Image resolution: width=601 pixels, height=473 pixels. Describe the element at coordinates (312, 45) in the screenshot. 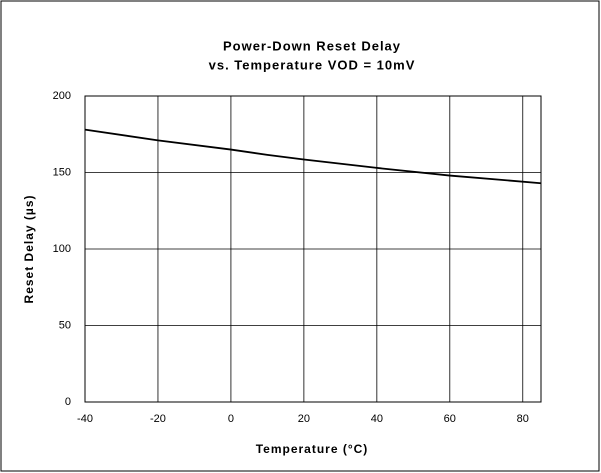

I see `chart-title: Power-Down Reset Delay` at that location.